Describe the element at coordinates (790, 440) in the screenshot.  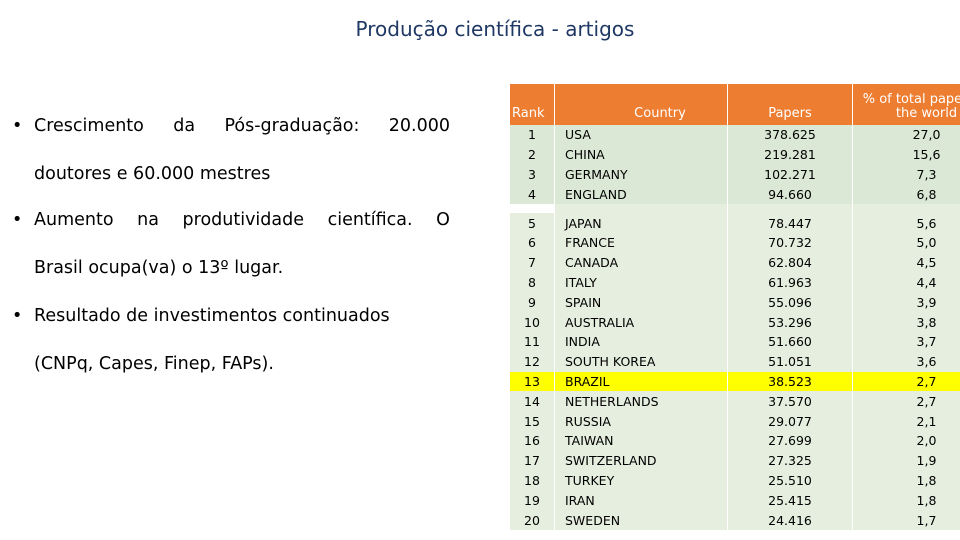
I see `cell-papers: 27.699` at that location.